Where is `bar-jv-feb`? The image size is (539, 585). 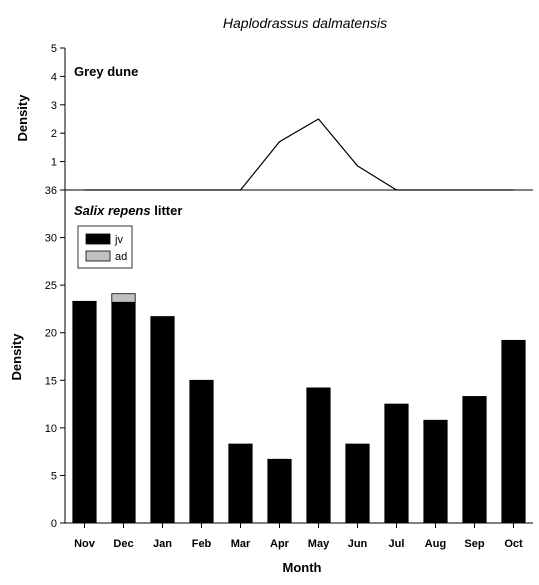
bar-jv-feb is located at coordinates (201, 451).